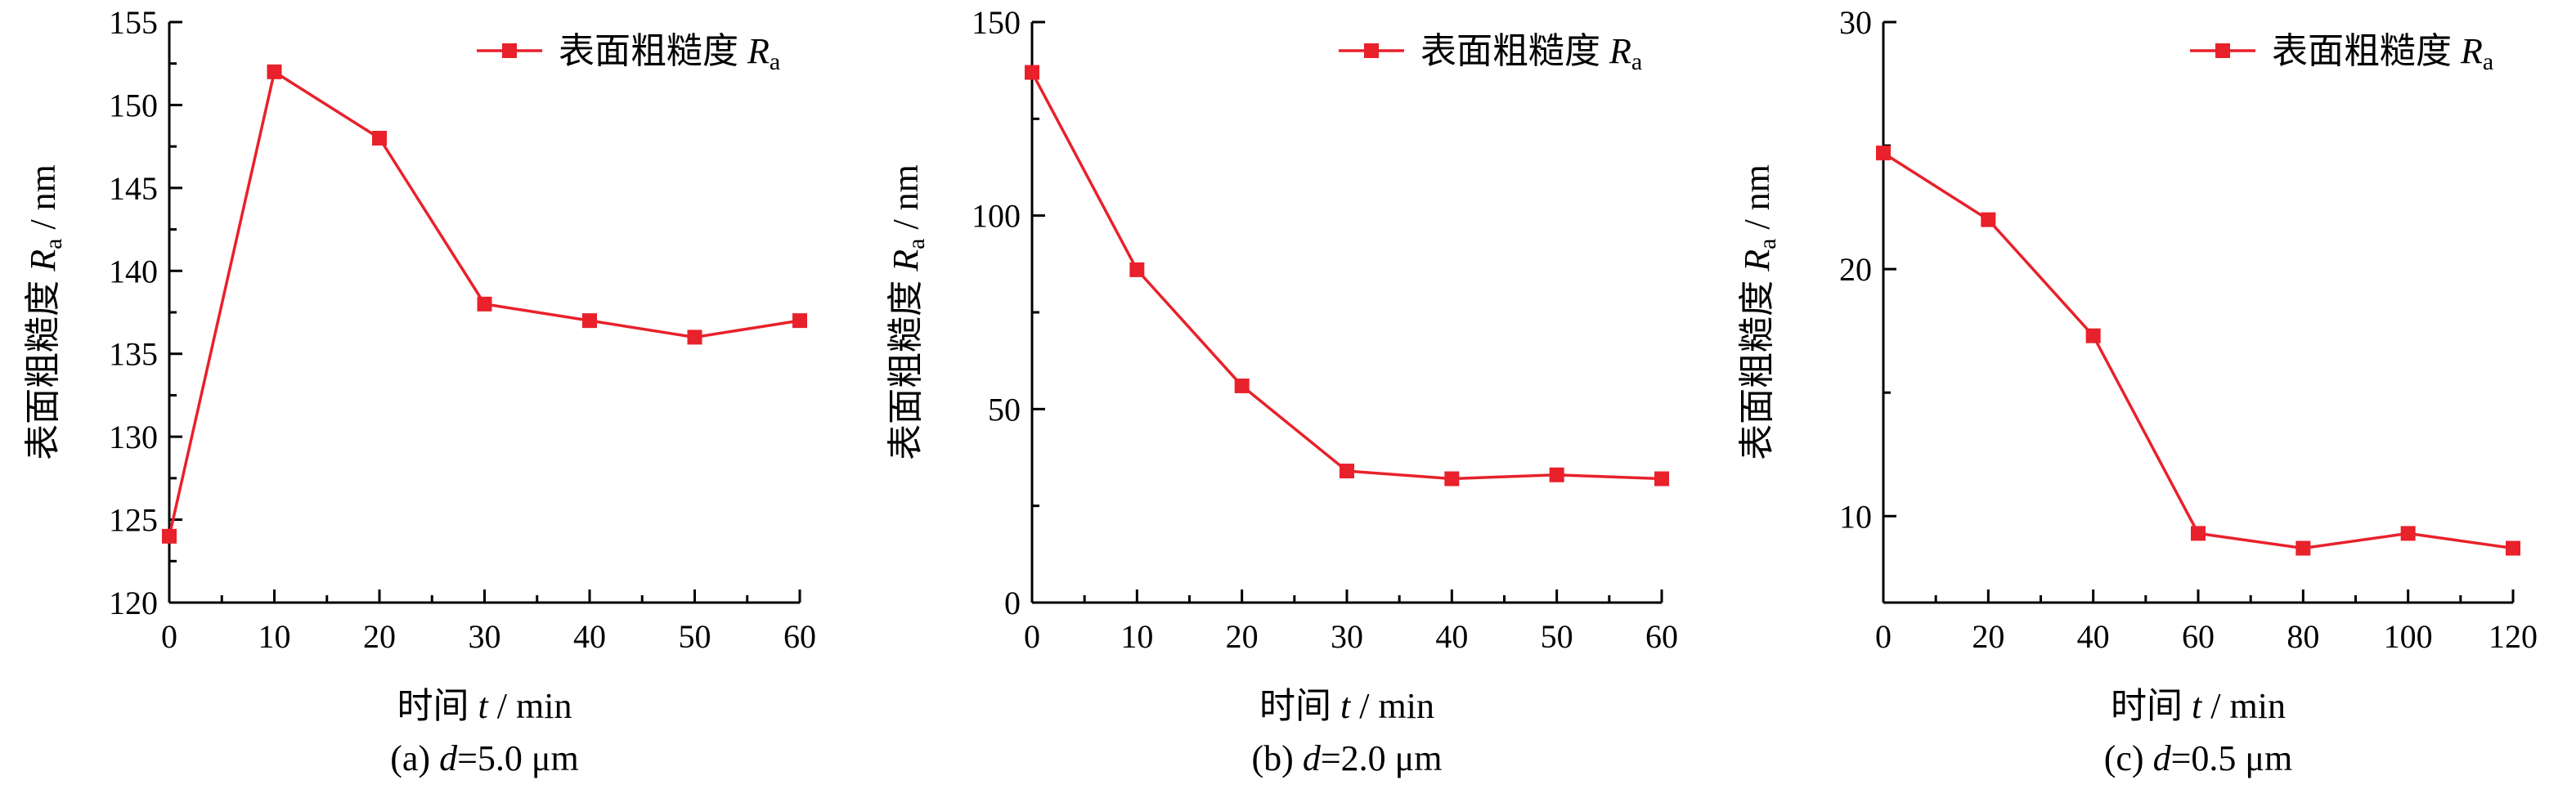  What do you see at coordinates (1347, 758) in the screenshot?
I see `panel-caption: (b) d=2.0 μm` at bounding box center [1347, 758].